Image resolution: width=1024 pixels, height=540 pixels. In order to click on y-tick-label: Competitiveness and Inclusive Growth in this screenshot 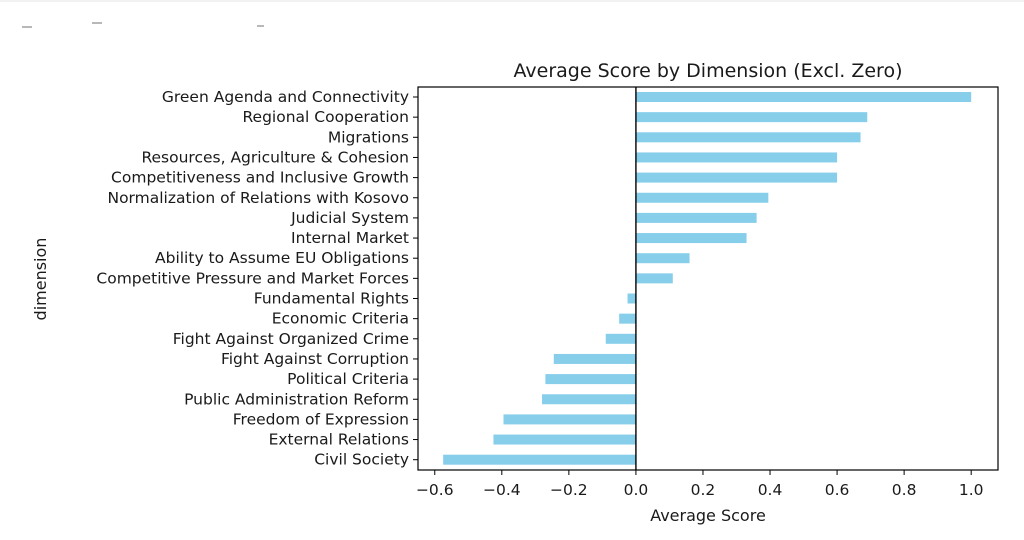, I will do `click(260, 178)`.